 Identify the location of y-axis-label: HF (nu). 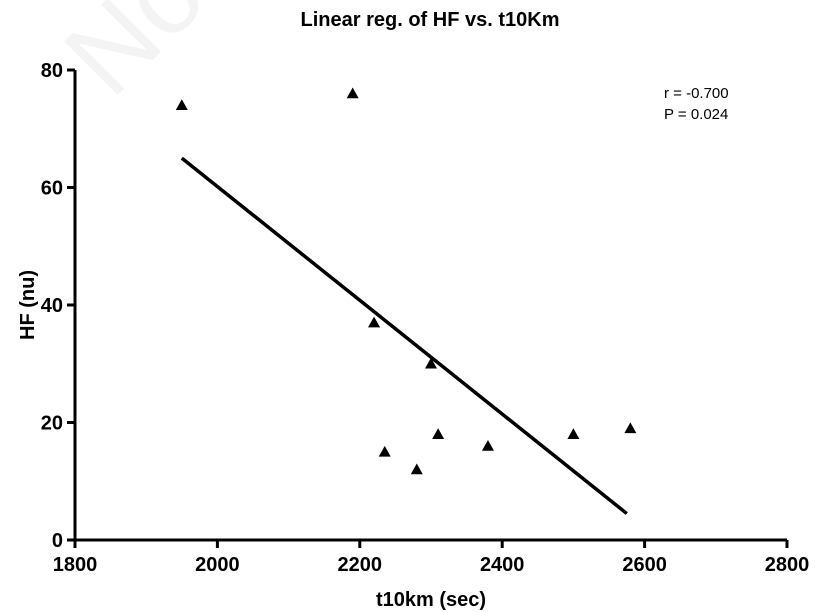
(28, 305).